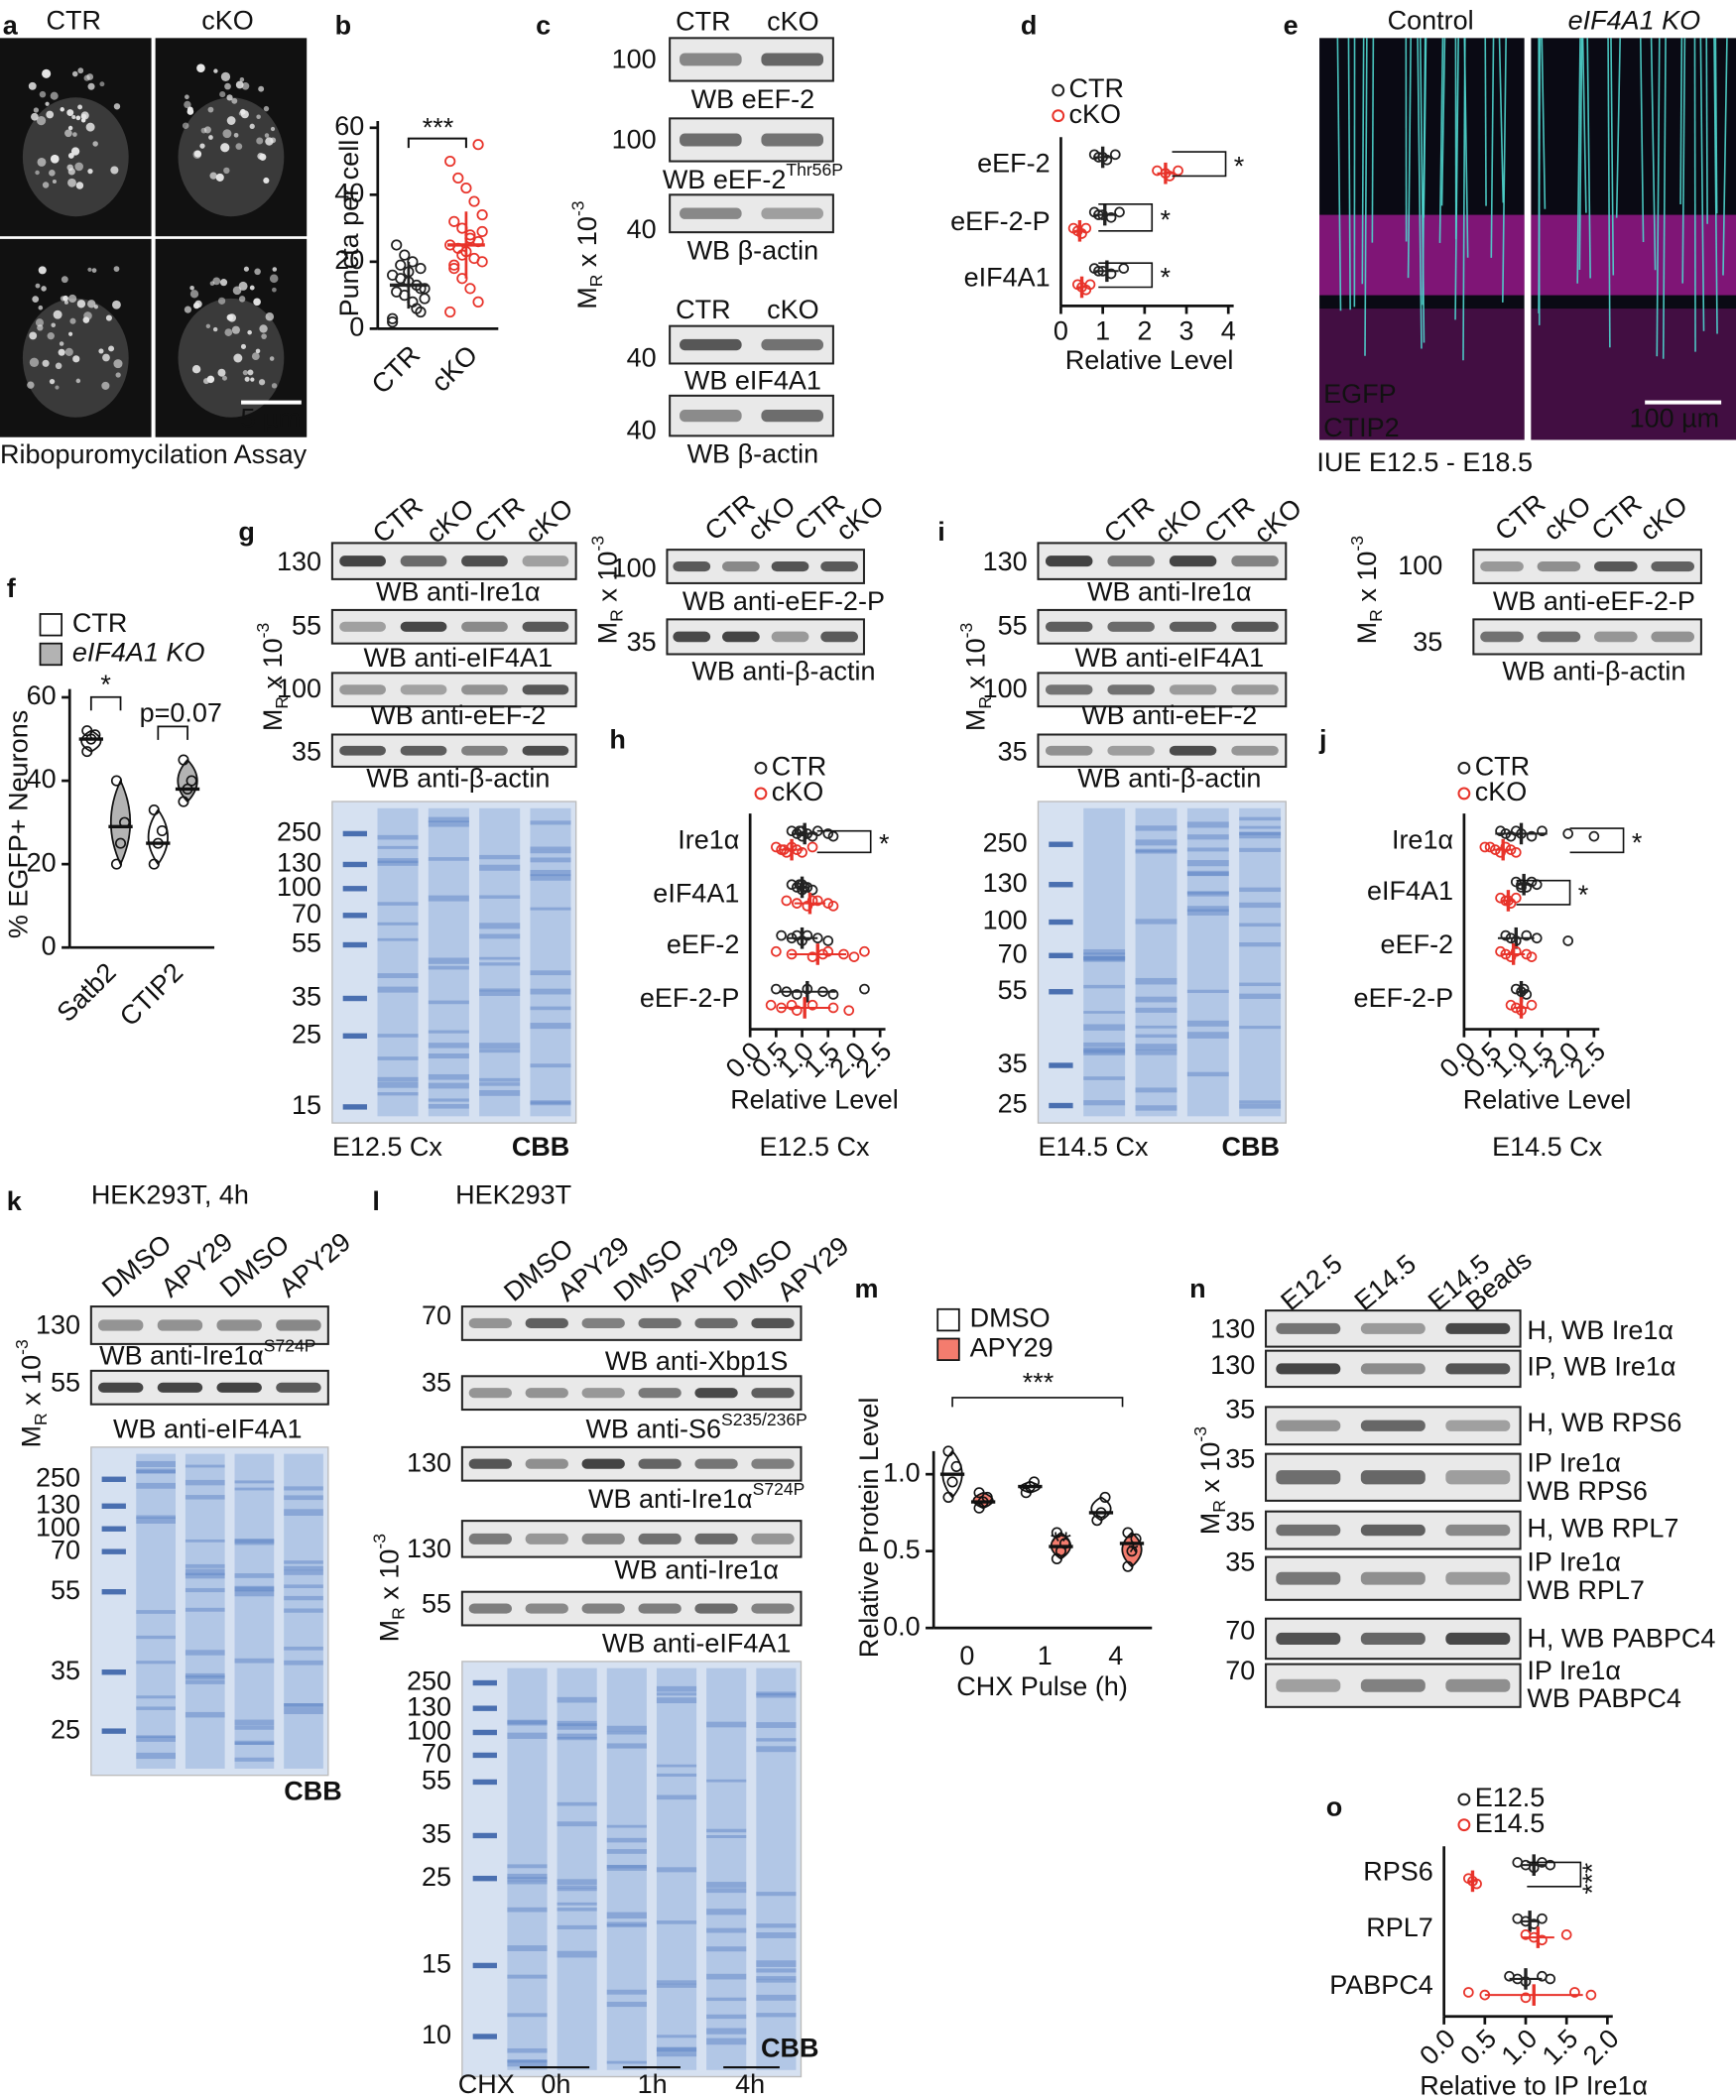  I want to click on text-part: WB anti-β-actin, so click(458, 779).